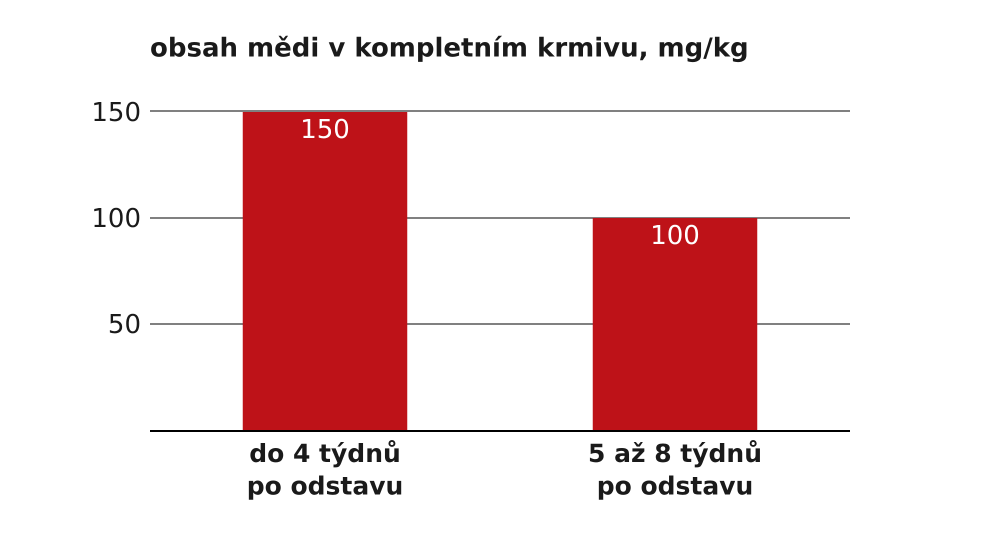 The height and width of the screenshot is (550, 1000). What do you see at coordinates (675, 236) in the screenshot?
I see `data-label: 100` at bounding box center [675, 236].